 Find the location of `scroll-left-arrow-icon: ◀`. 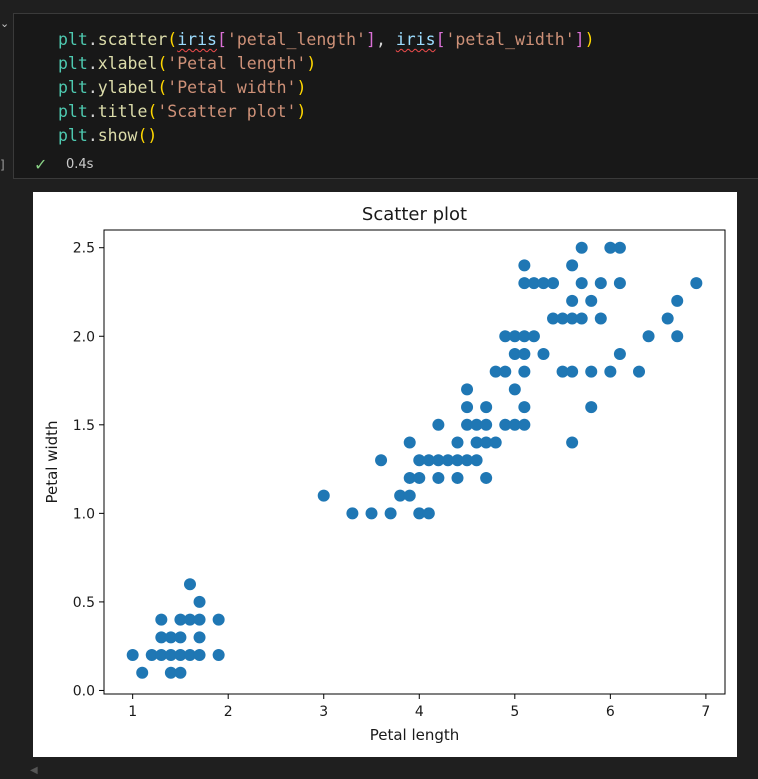

scroll-left-arrow-icon: ◀ is located at coordinates (34, 770).